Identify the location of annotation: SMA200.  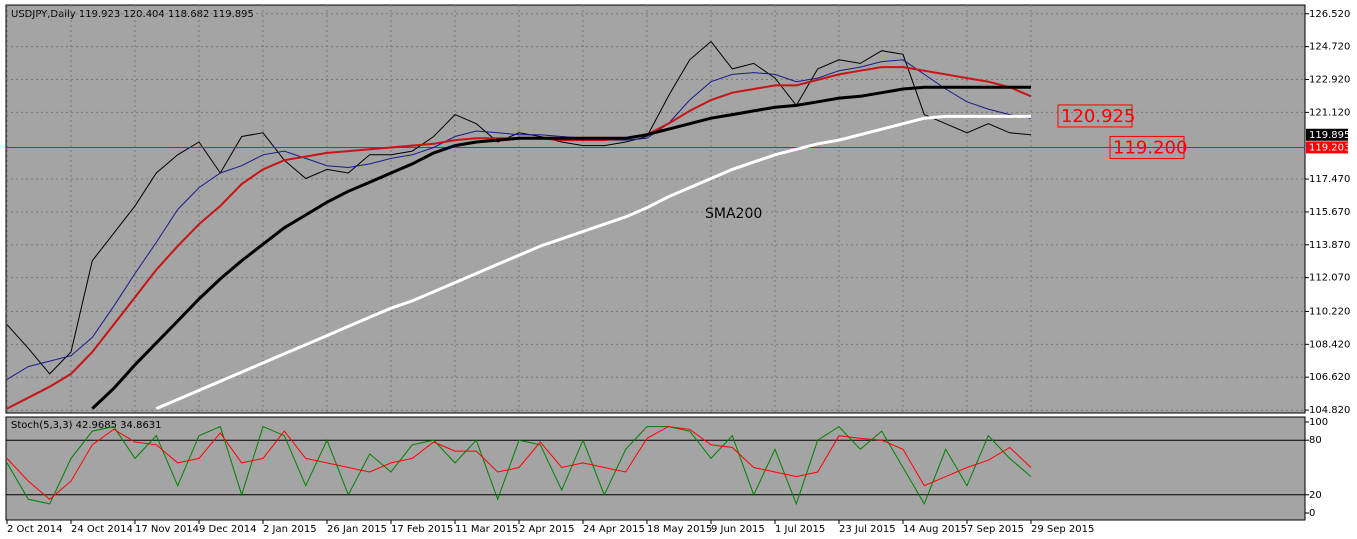
(733, 214).